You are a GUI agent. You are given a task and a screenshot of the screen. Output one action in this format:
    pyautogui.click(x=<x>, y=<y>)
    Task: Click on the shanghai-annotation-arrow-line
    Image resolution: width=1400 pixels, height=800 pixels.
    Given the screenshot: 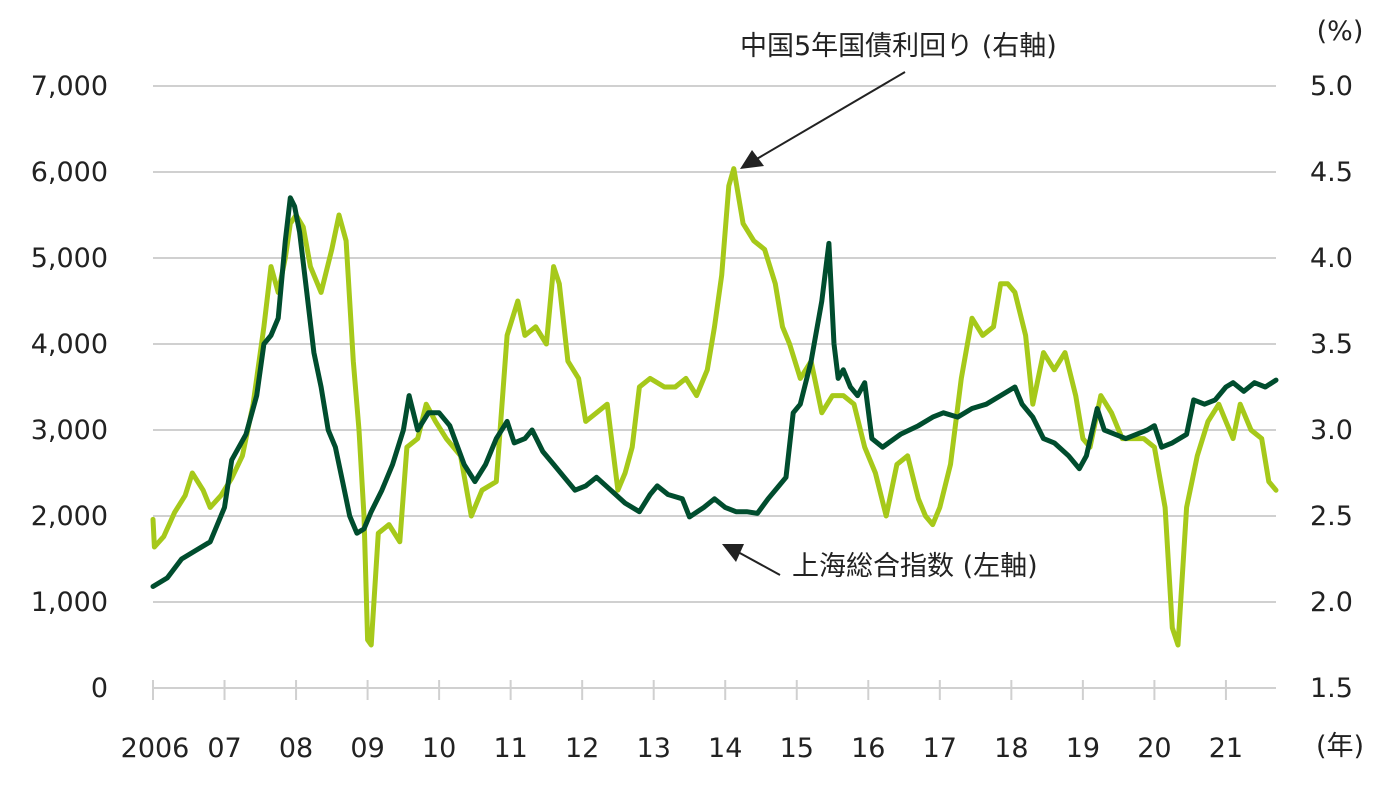 What is the action you would take?
    pyautogui.click(x=759, y=563)
    